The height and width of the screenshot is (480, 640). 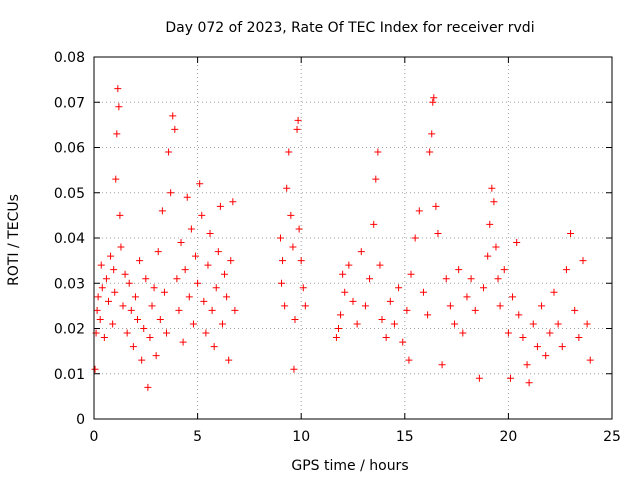 What do you see at coordinates (349, 466) in the screenshot?
I see `x-axis-label: GPS time / hours` at bounding box center [349, 466].